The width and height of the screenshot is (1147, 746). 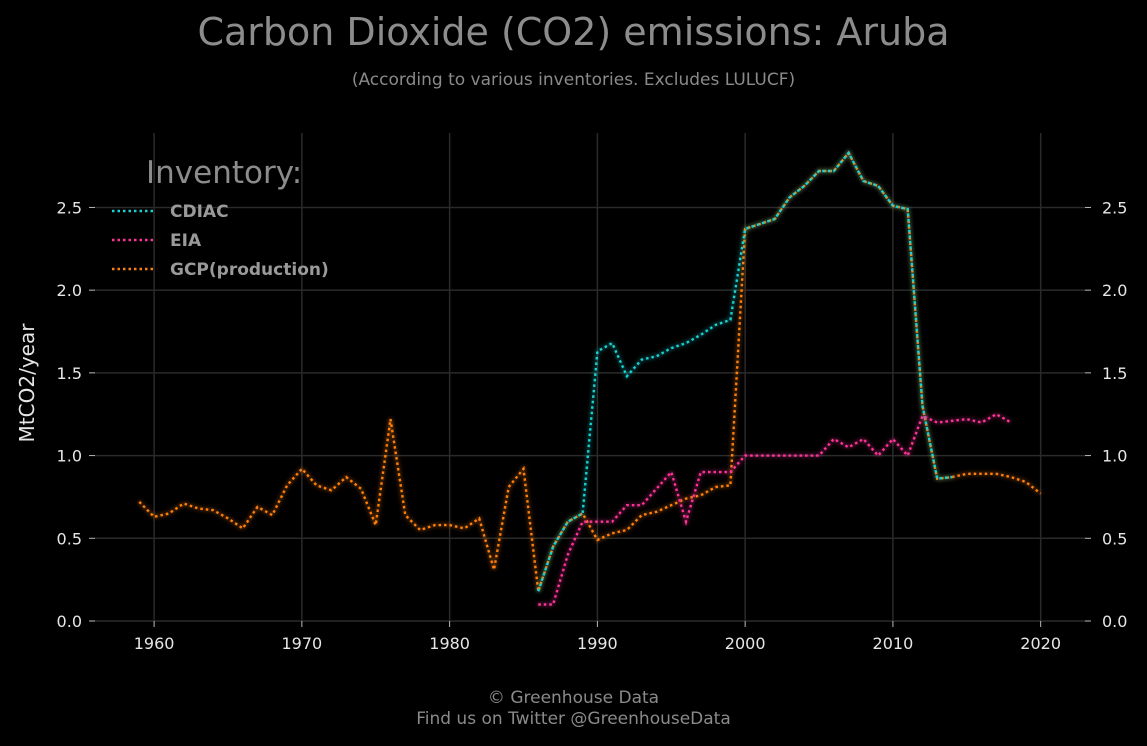 What do you see at coordinates (1114, 373) in the screenshot?
I see `y-tick-label-right: 1.5` at bounding box center [1114, 373].